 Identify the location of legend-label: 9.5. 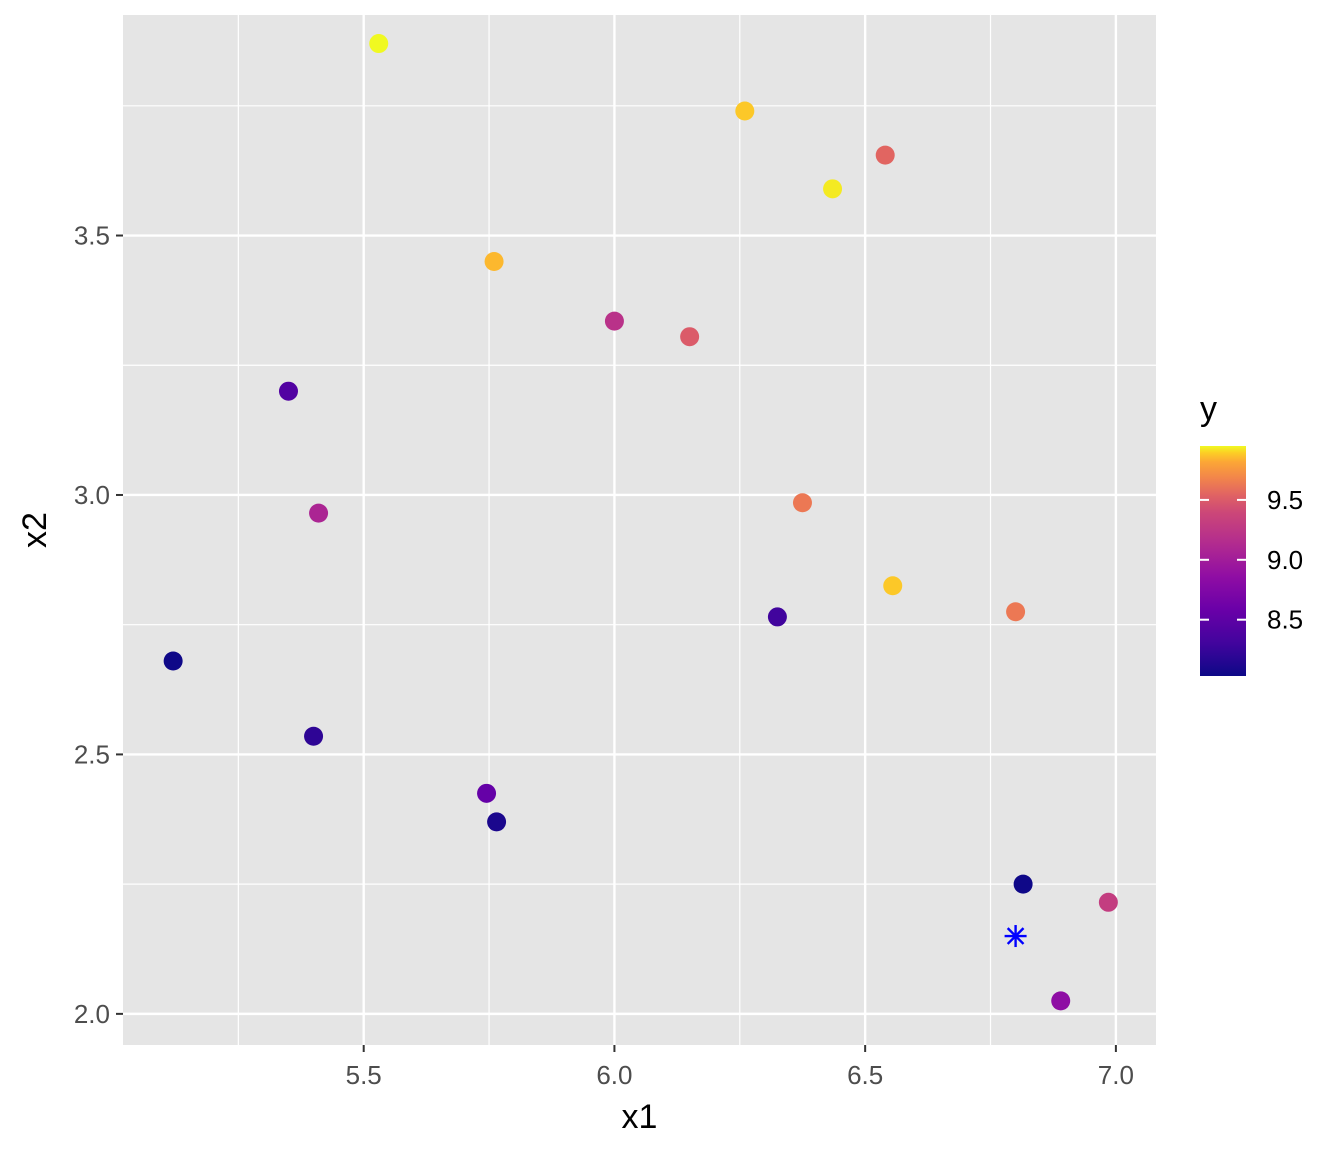
(1285, 500).